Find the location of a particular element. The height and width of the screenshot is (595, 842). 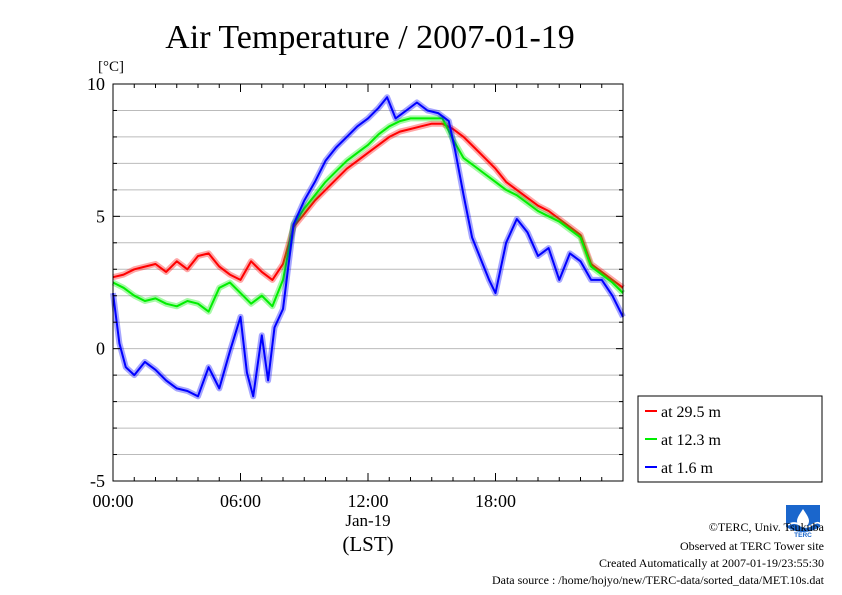

date-label: Jan-19 is located at coordinates (367, 520).